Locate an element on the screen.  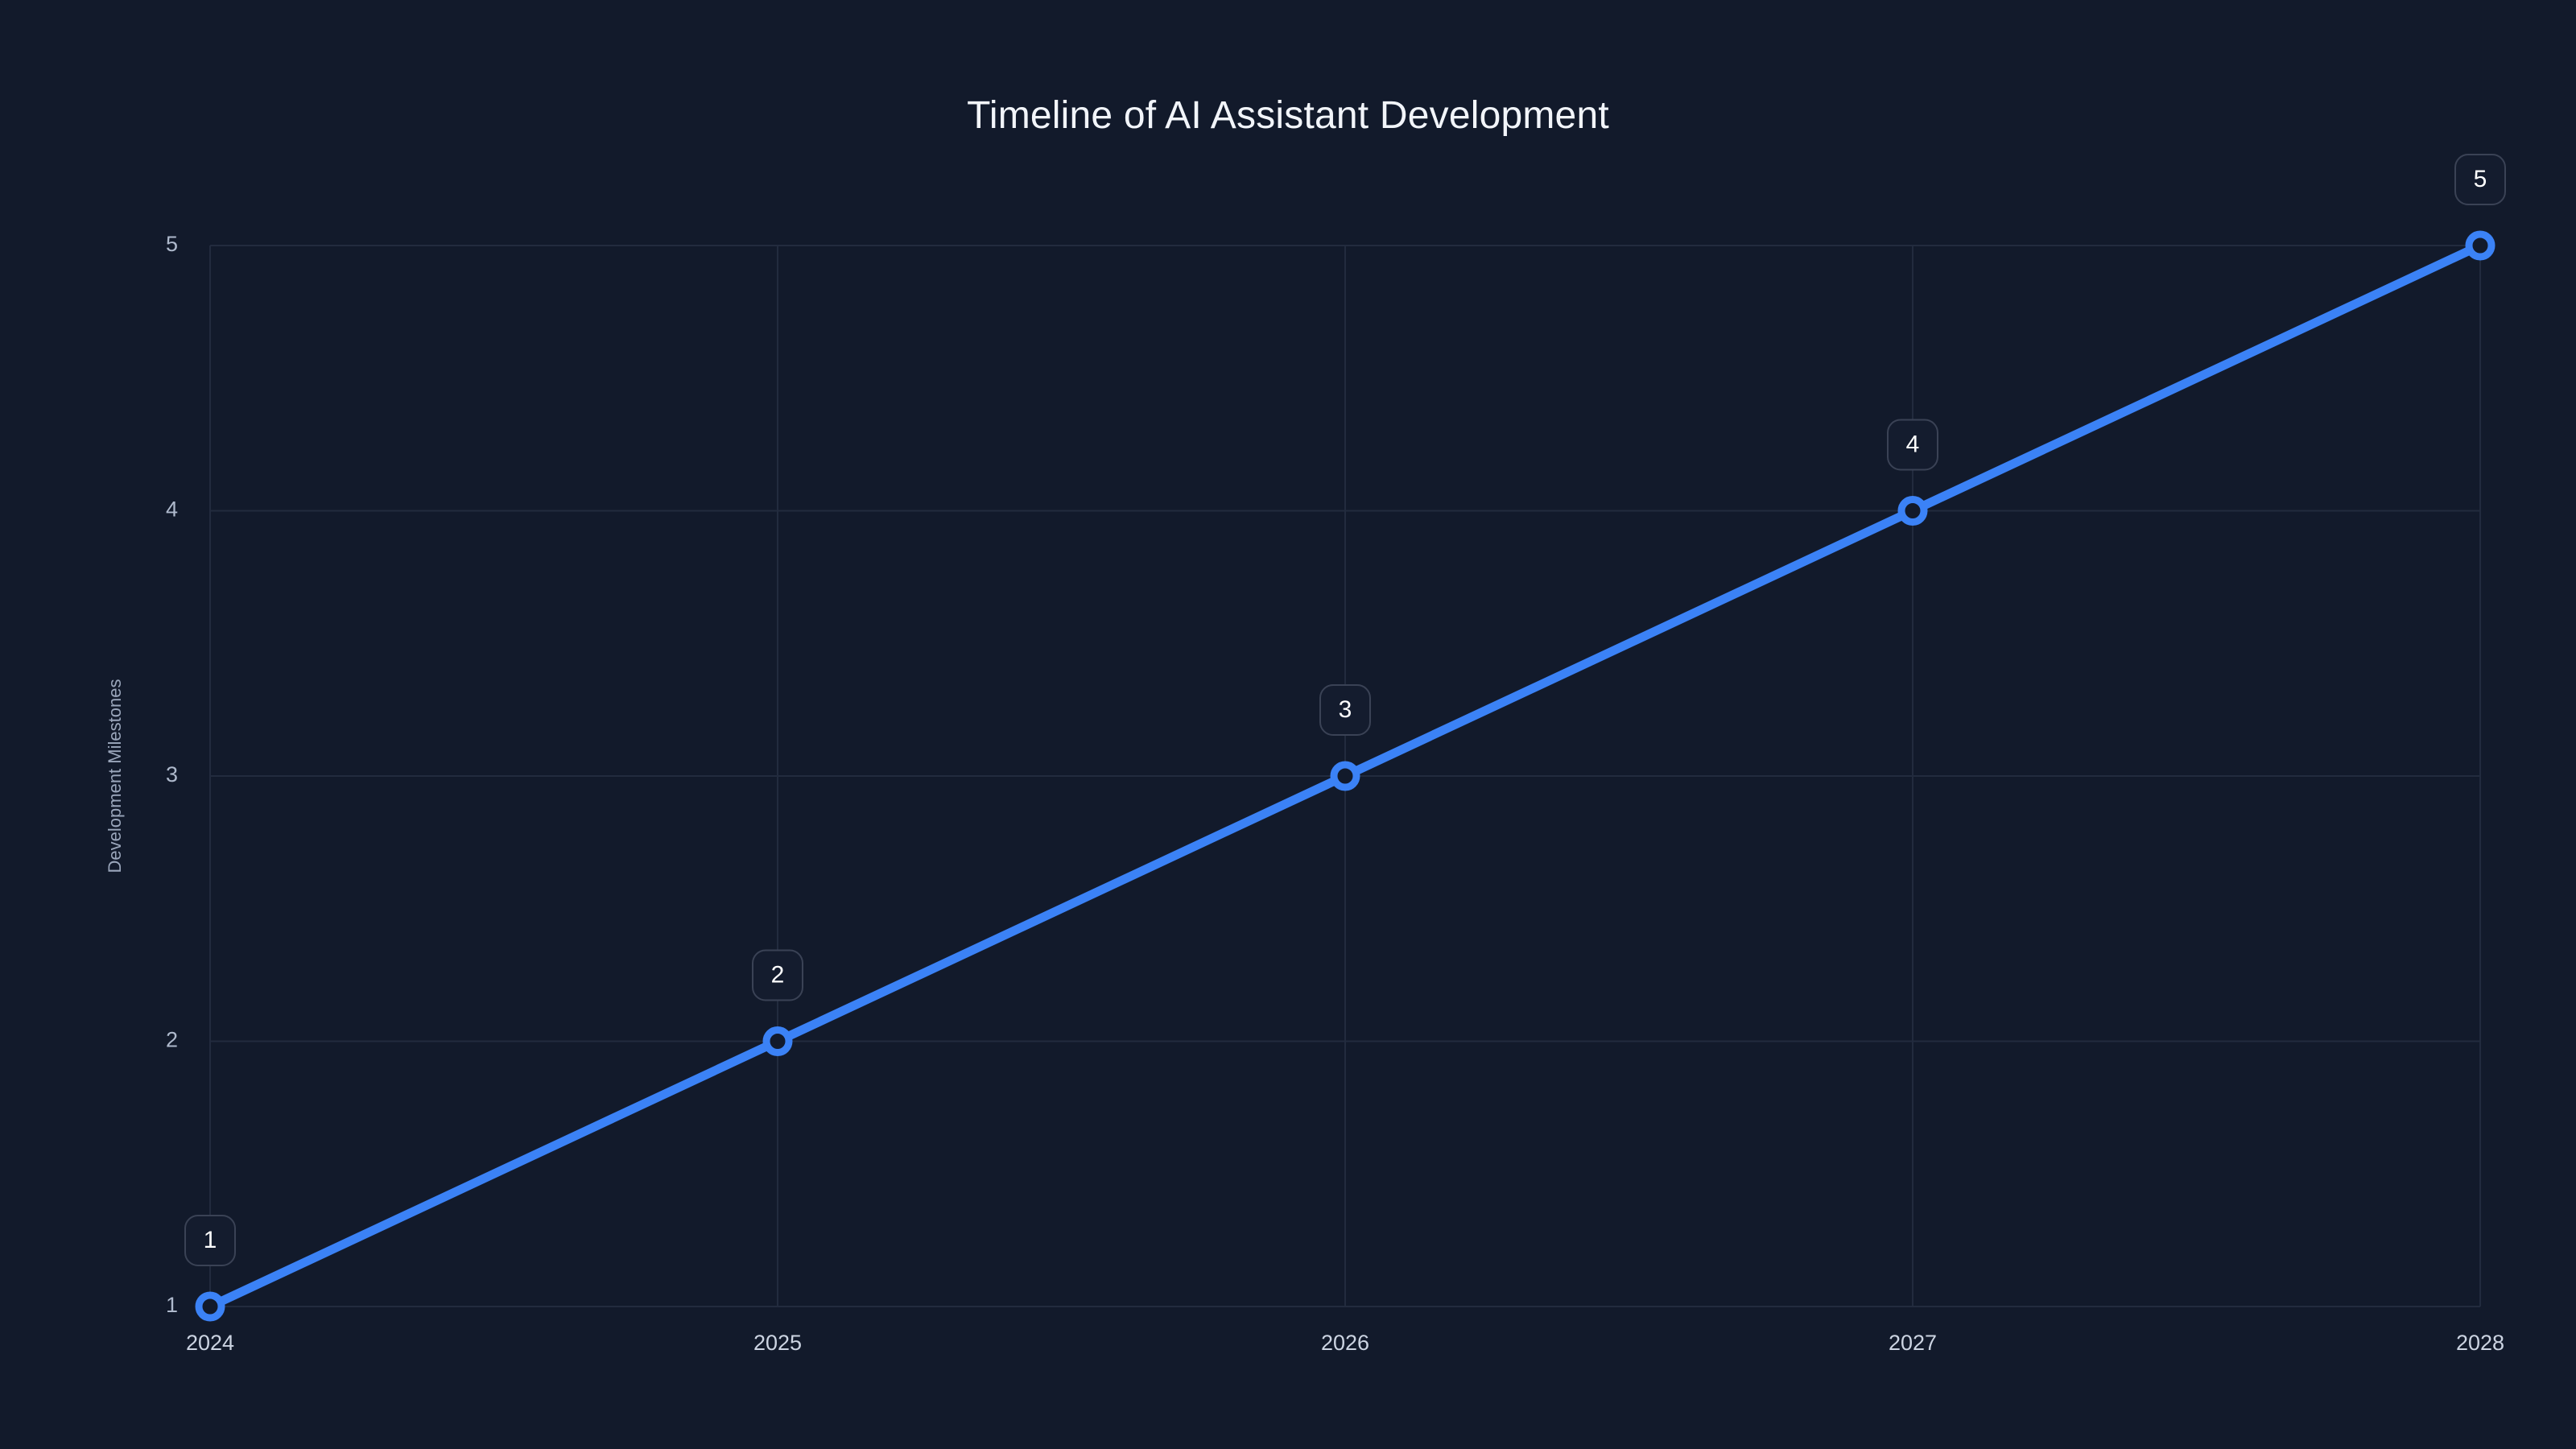
x-axis-tick-label: 2026 is located at coordinates (1345, 1343).